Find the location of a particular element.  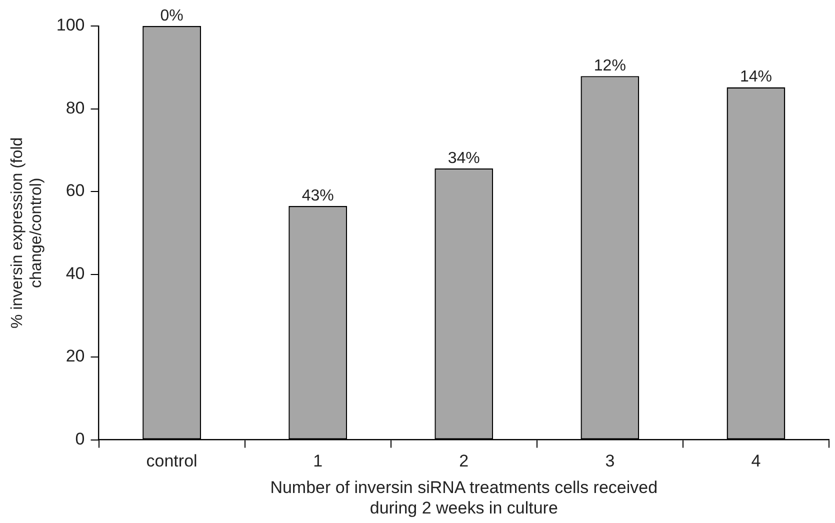

y-tick-label: 0 is located at coordinates (80, 438).